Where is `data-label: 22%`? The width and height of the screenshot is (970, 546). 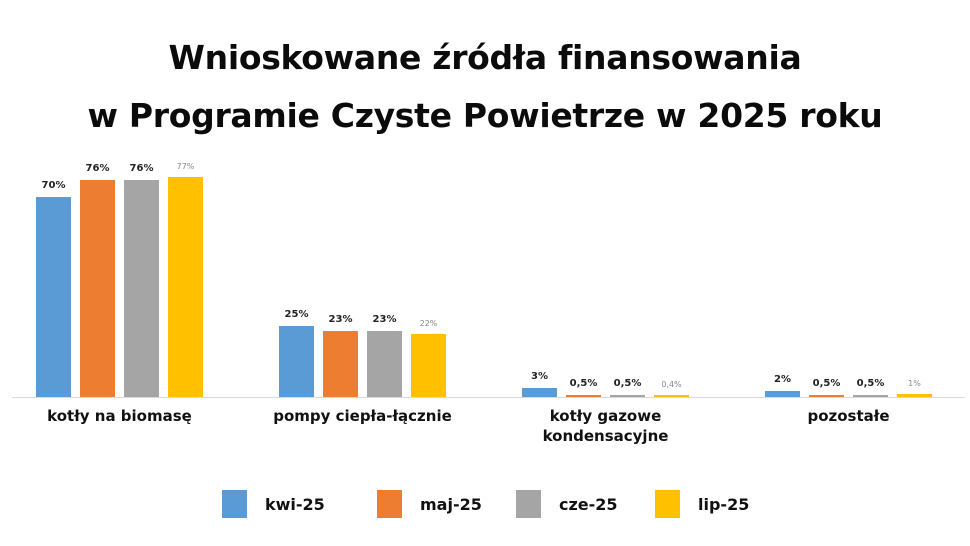
data-label: 22% is located at coordinates (428, 324).